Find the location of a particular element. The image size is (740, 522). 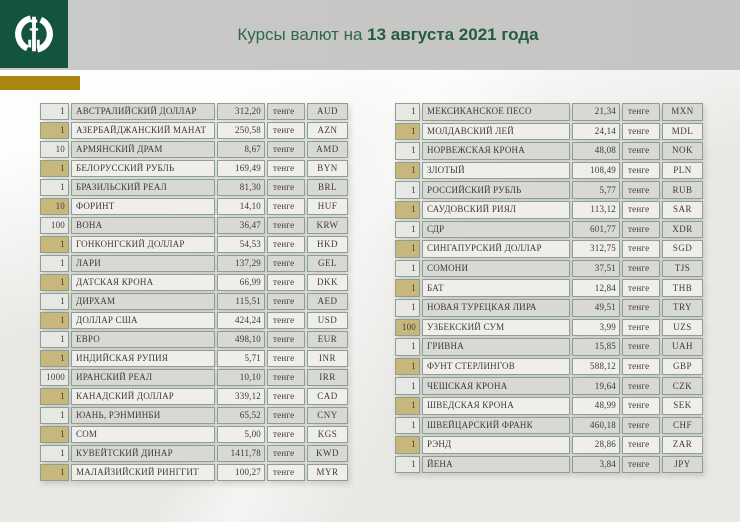

currency-name-cell: МЕКСИКАНСКОЕ ПЕСО is located at coordinates (496, 112).